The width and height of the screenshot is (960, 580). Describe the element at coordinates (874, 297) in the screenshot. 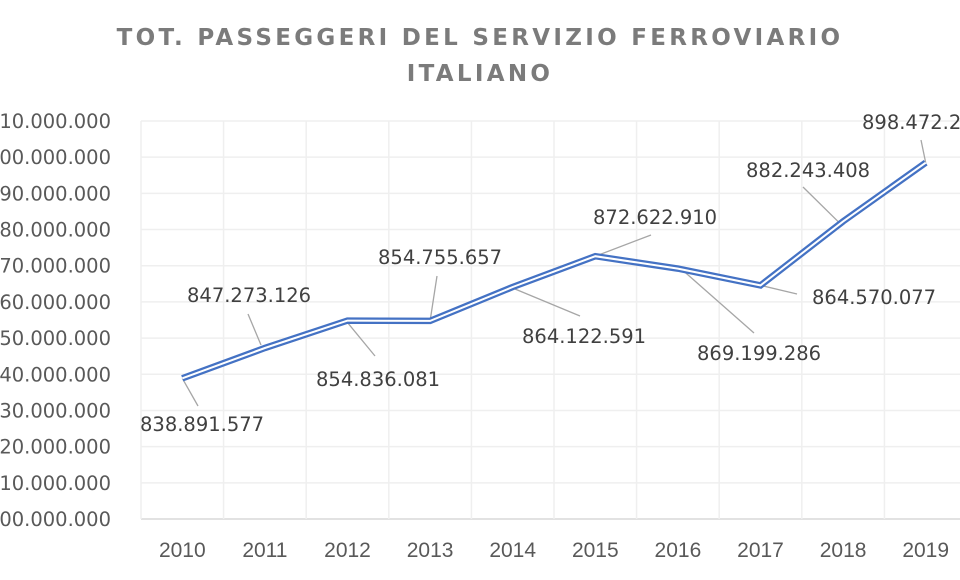

I see `data-label-2017: 864.570.077` at that location.